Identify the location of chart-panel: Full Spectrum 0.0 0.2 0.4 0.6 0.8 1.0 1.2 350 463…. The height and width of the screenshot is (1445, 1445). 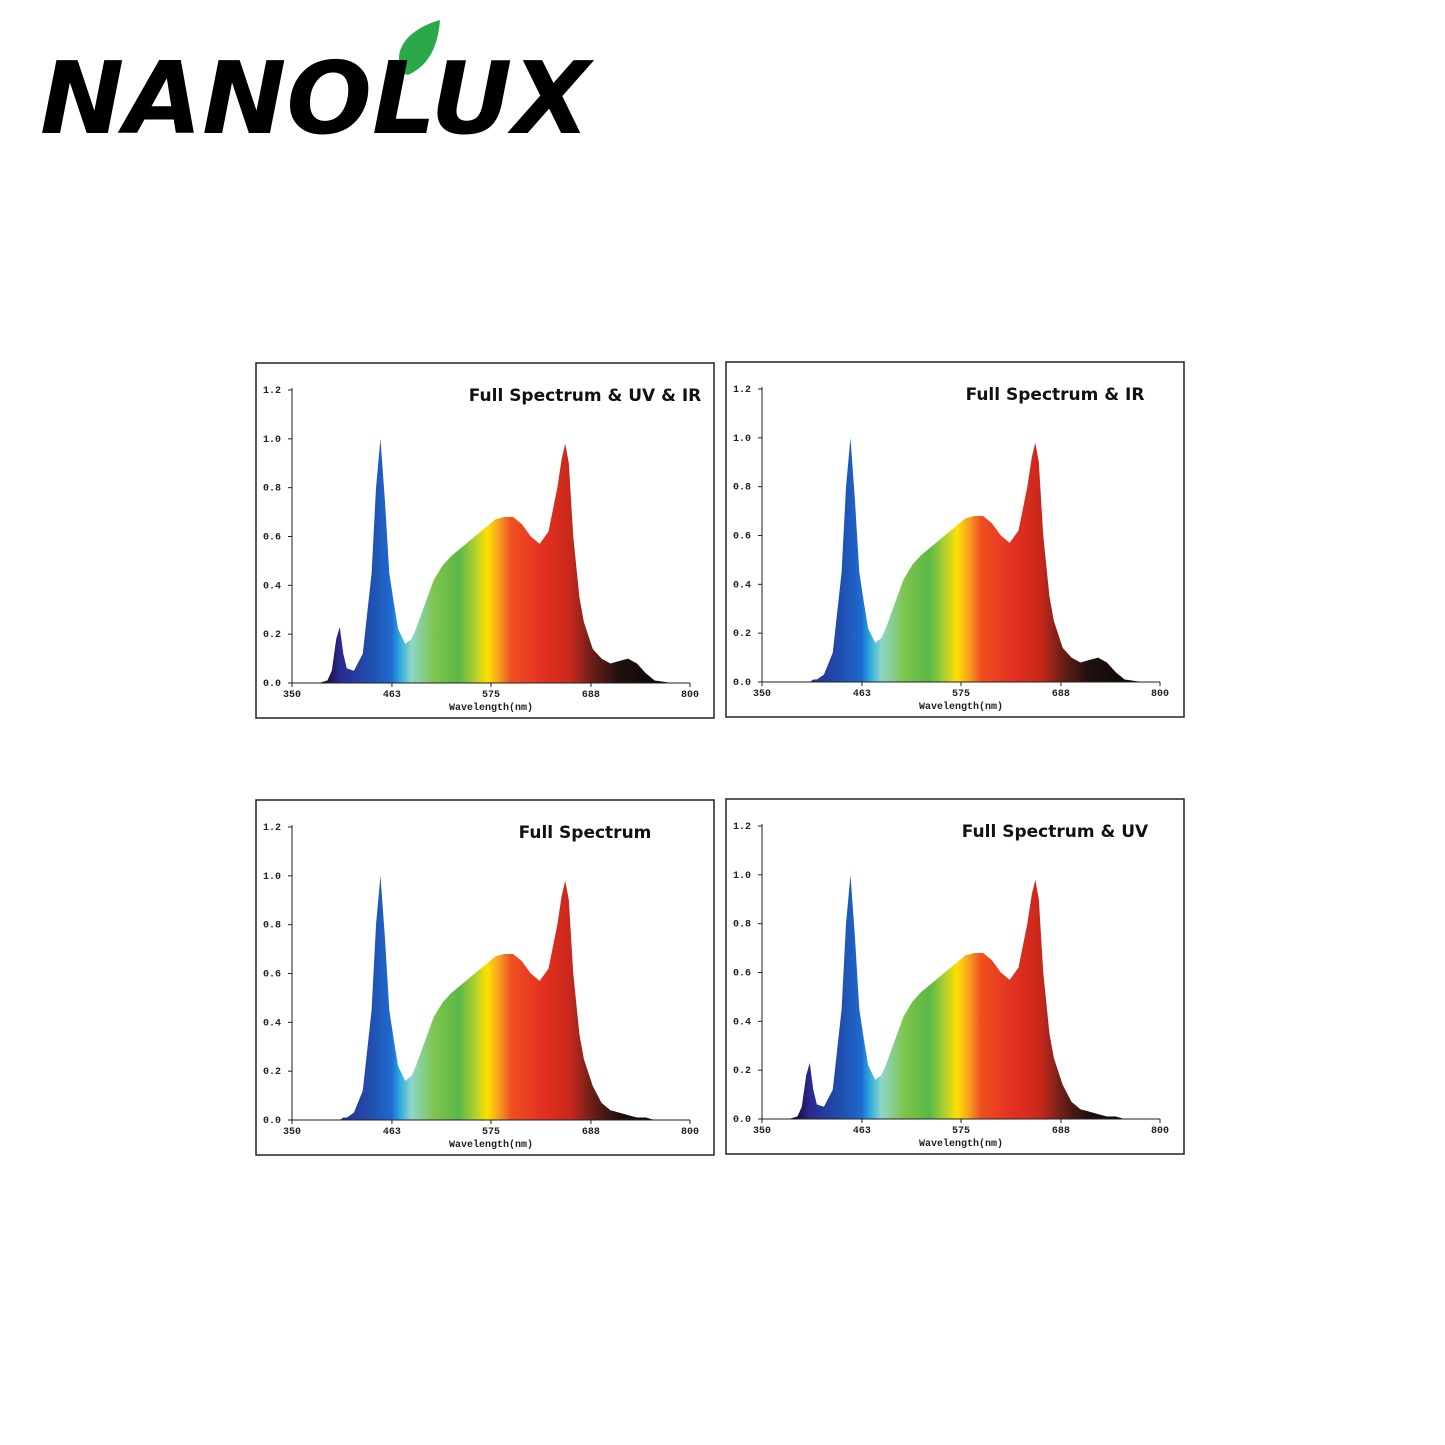
(485, 977).